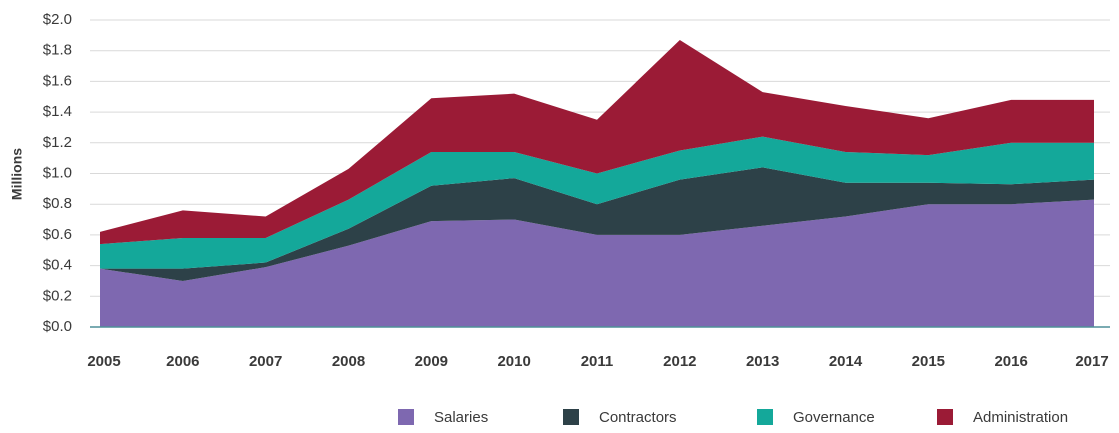 The width and height of the screenshot is (1119, 433). What do you see at coordinates (928, 361) in the screenshot?
I see `x-tick-label: 2015` at bounding box center [928, 361].